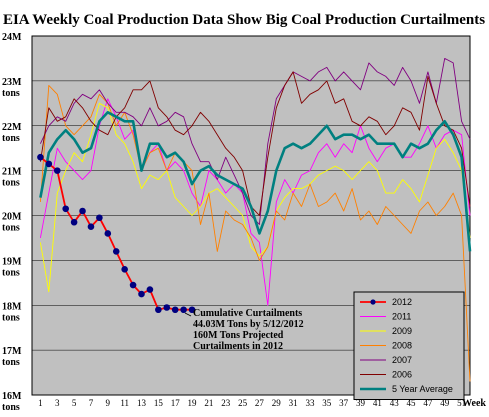  What do you see at coordinates (344, 403) in the screenshot?
I see `x-tick-label: 37` at bounding box center [344, 403].